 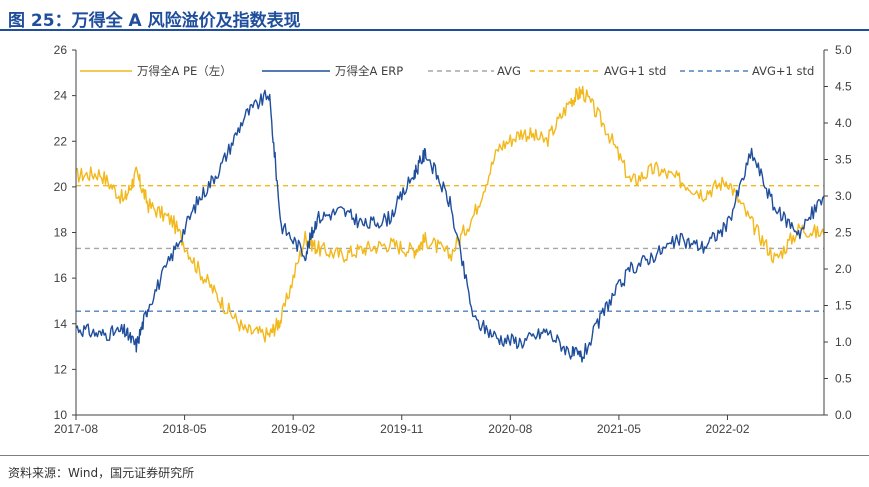 I want to click on right-tick-label: 5.0, so click(x=843, y=50).